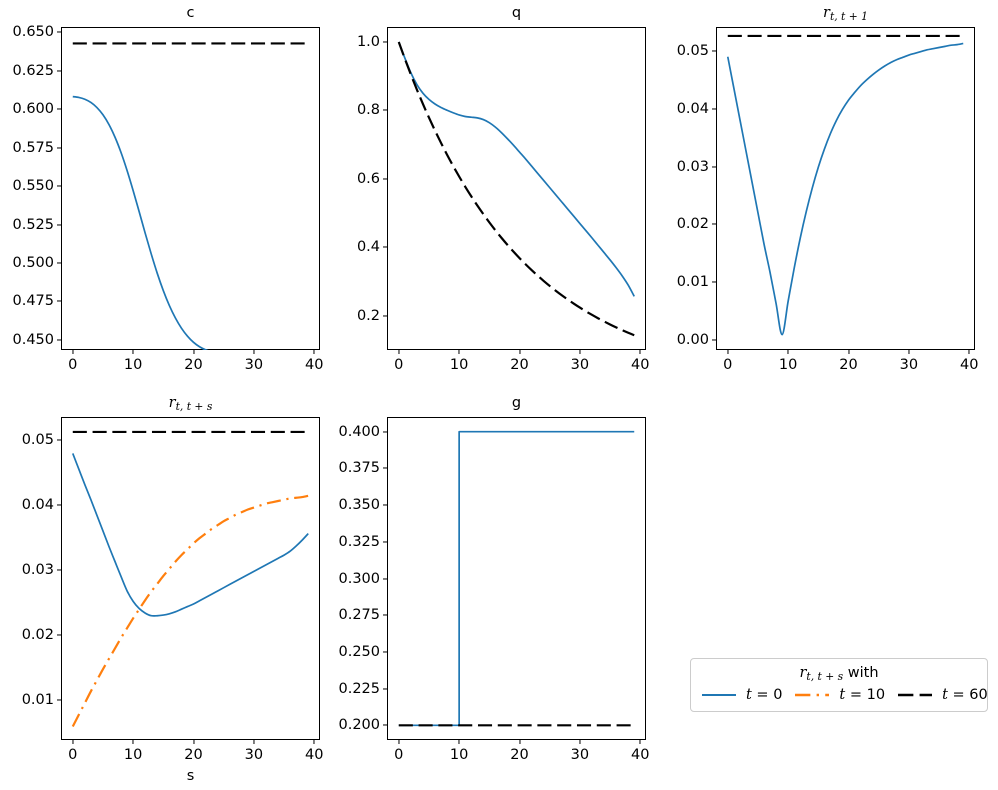 The image size is (998, 790). I want to click on legend-entry-2: t = 60, so click(942, 695).